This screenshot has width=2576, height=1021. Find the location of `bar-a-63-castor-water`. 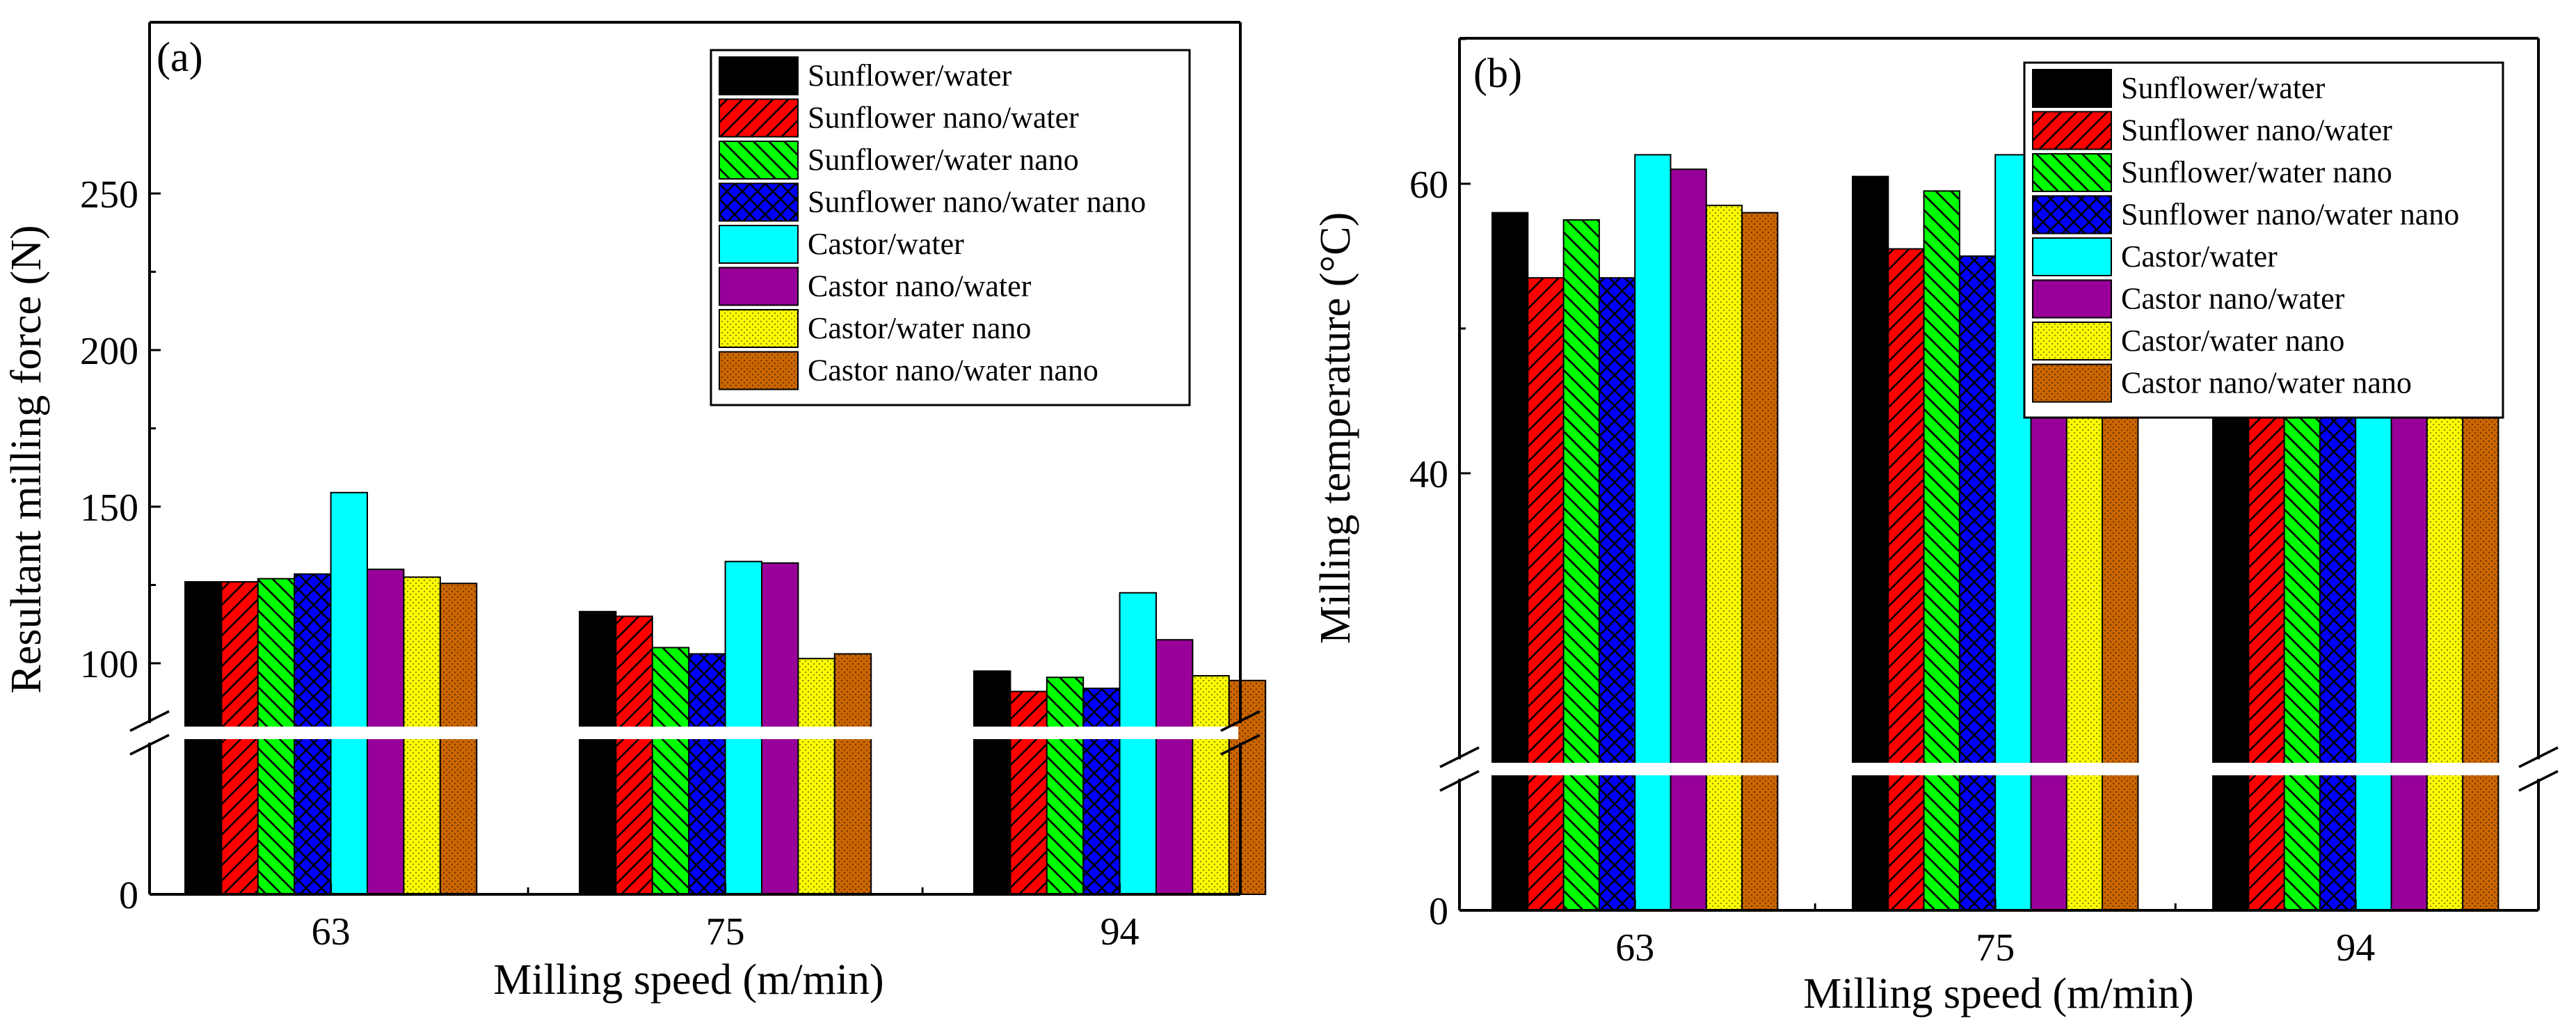

bar-a-63-castor-water is located at coordinates (349, 693).